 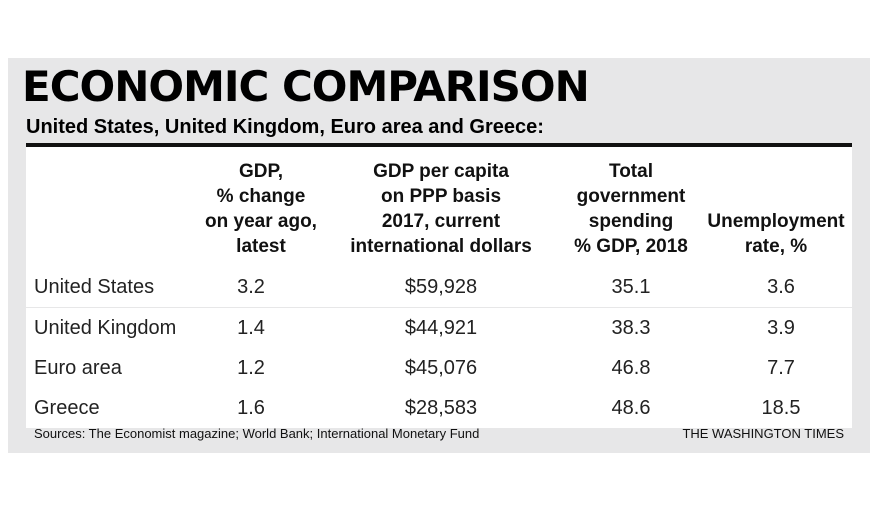 I want to click on government-spending-cell: 48.6, so click(x=631, y=408).